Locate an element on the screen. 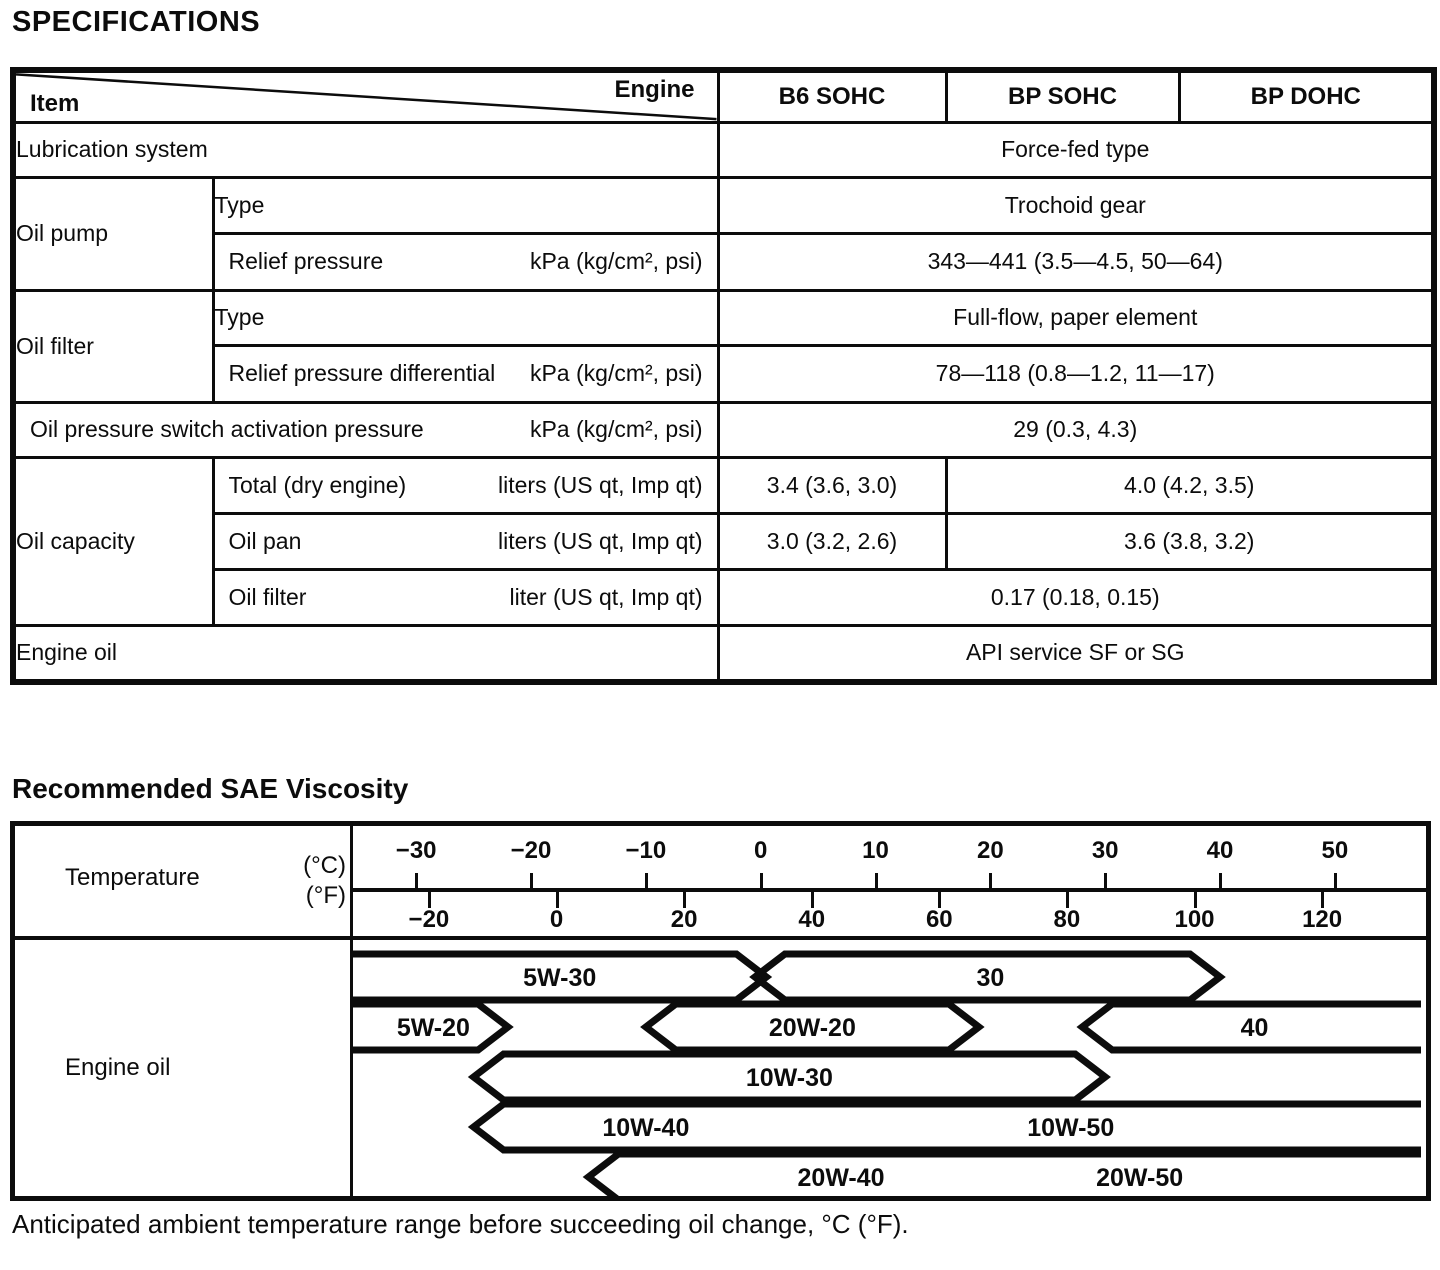 The image size is (1440, 1270). engine-oil-value: API service SF or SG is located at coordinates (1076, 653).